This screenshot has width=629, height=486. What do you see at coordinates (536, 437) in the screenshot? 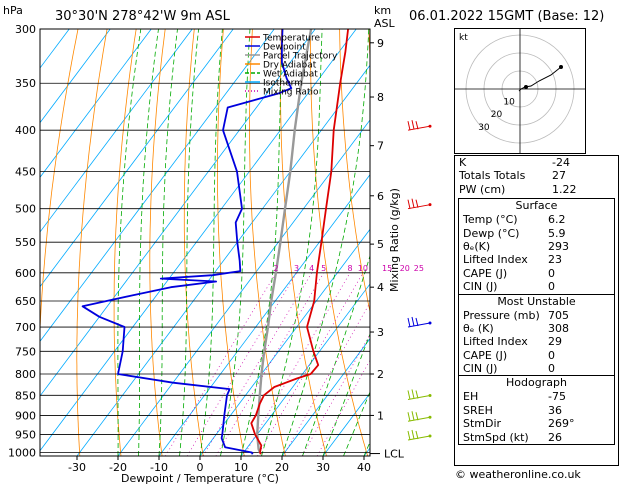
I see `hodograph-stat-row: StmSpd (kt) 26` at bounding box center [536, 437].